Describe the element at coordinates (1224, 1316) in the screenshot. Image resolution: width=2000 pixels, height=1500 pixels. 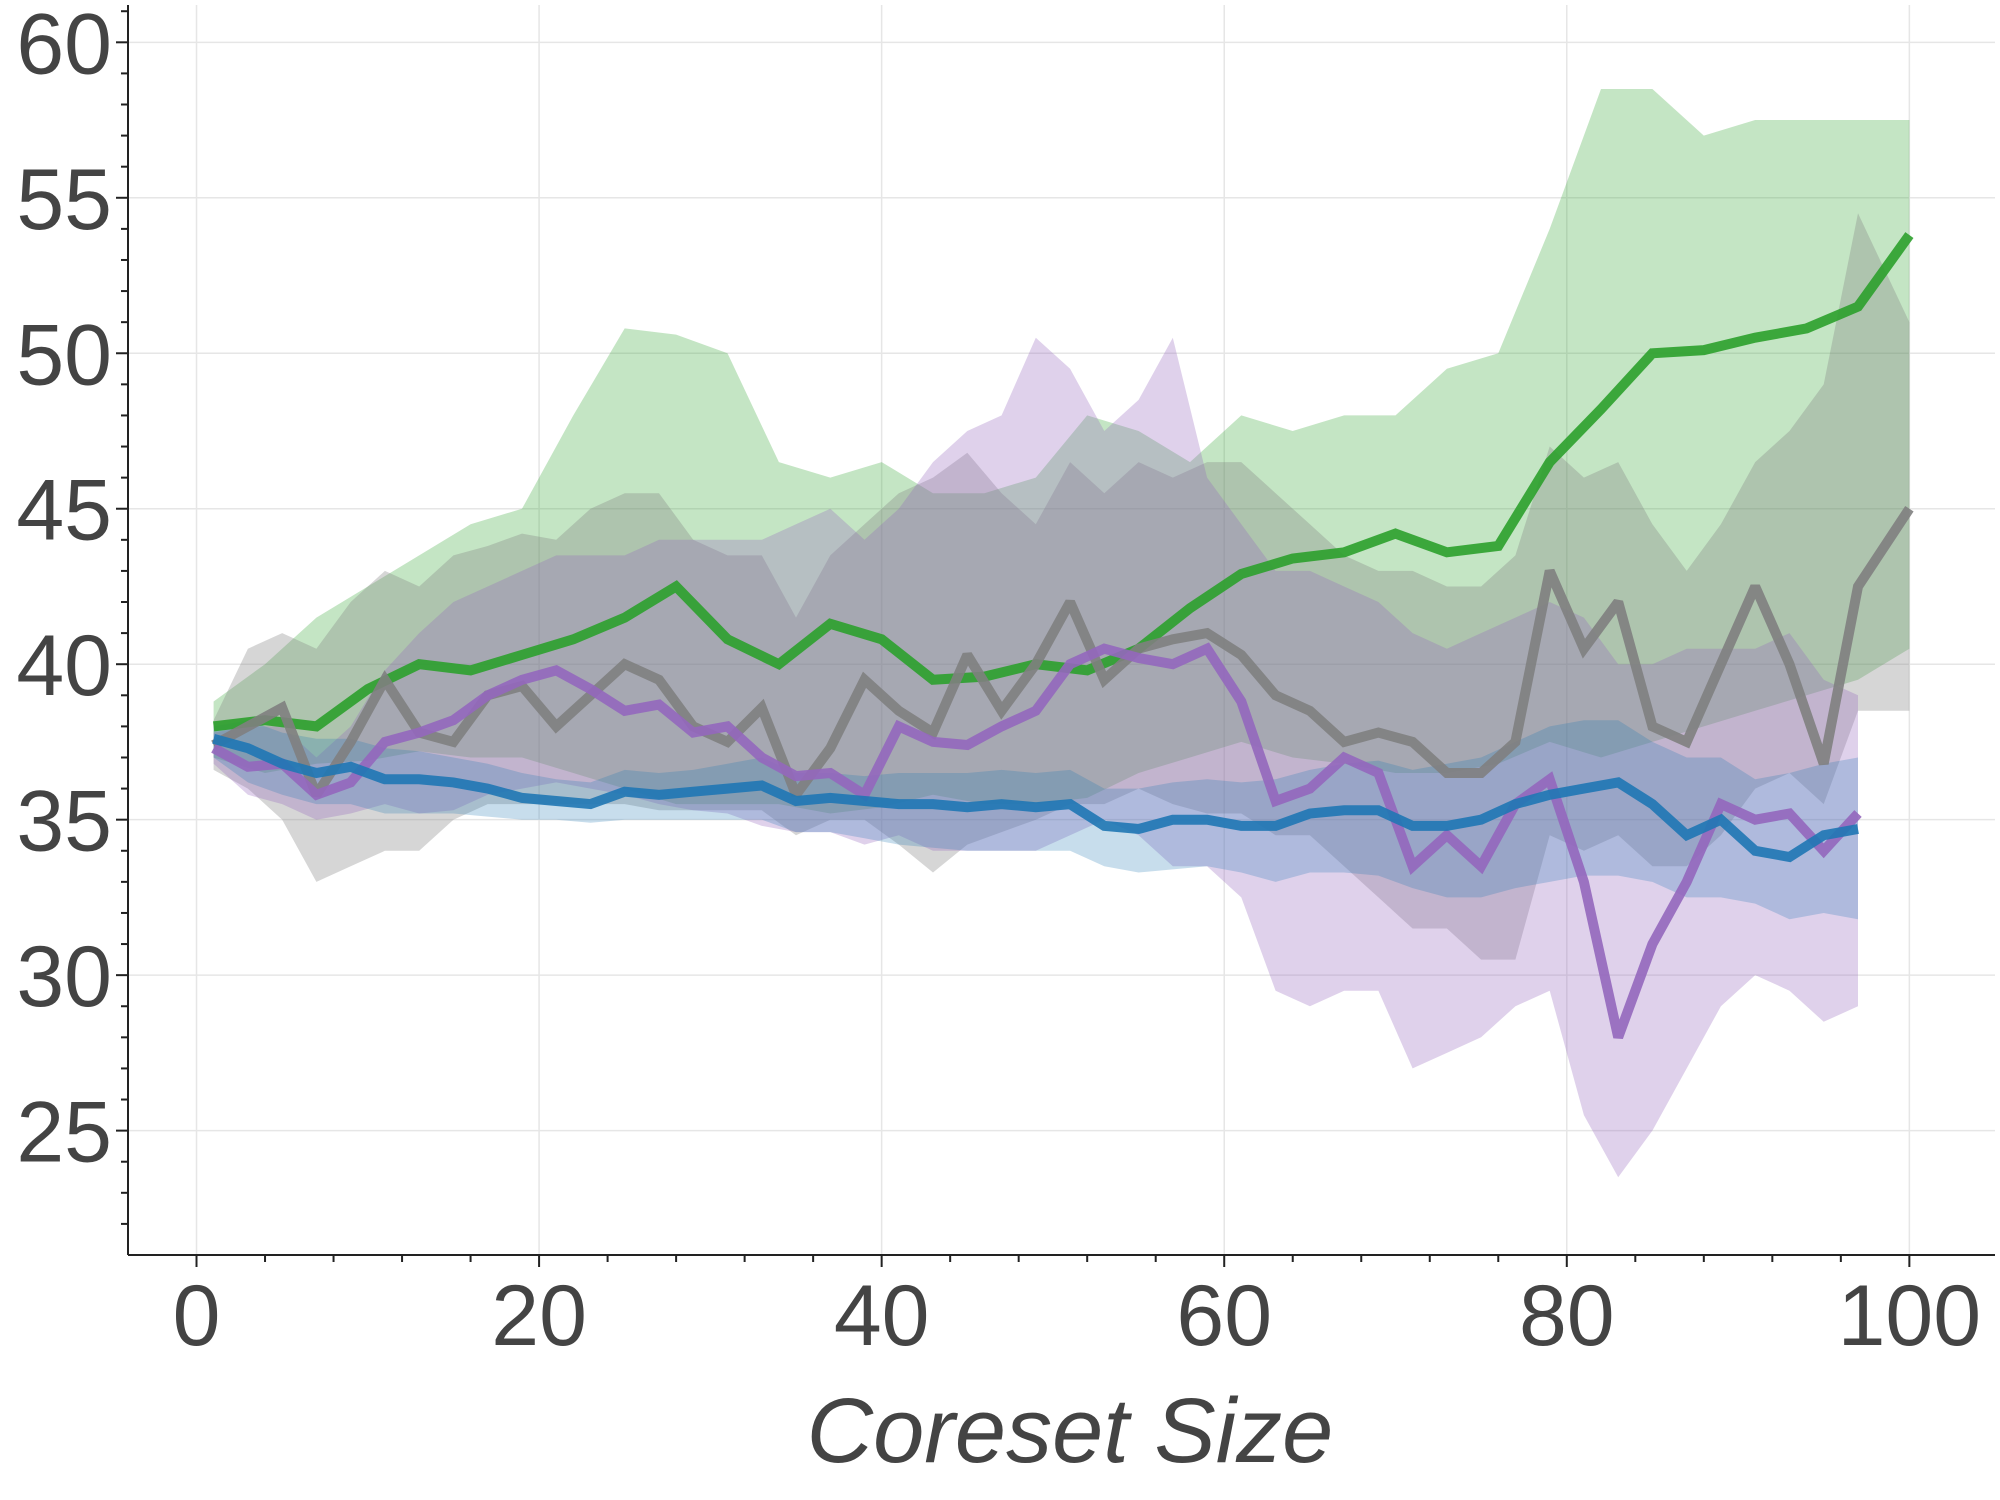
I see `x-tick-label: 60` at that location.